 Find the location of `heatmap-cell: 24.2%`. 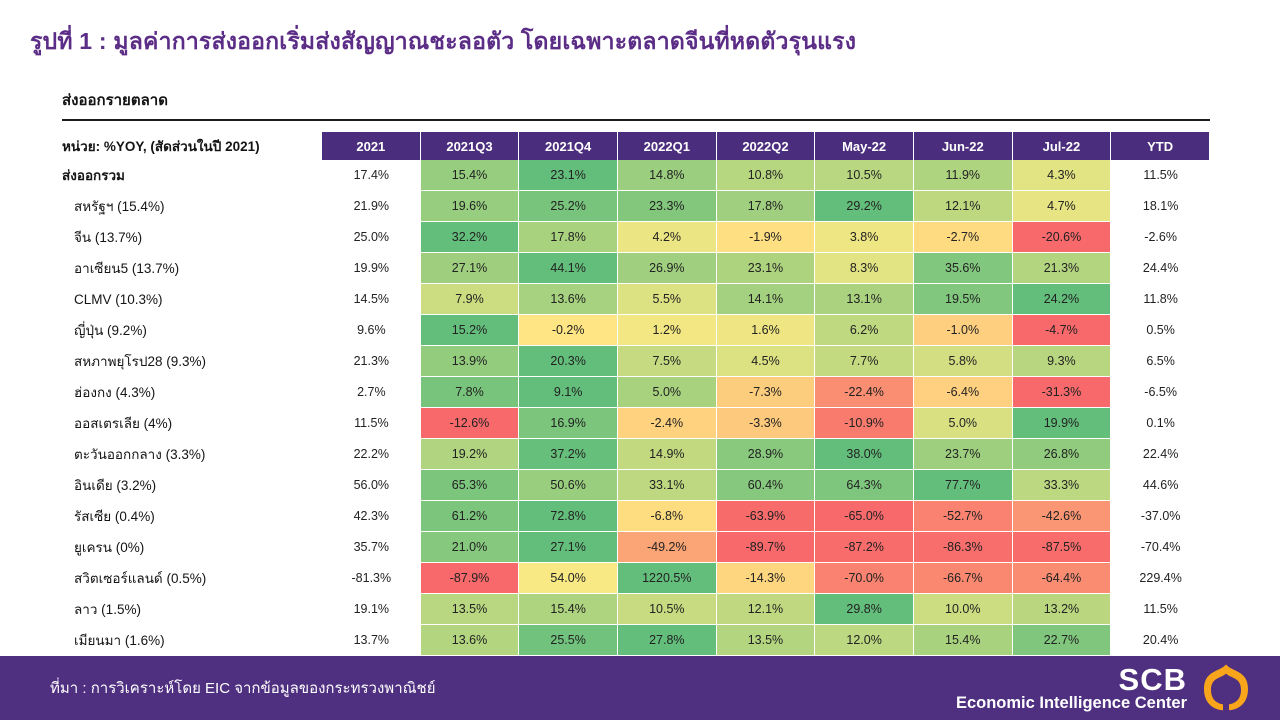

heatmap-cell: 24.2% is located at coordinates (1062, 299).